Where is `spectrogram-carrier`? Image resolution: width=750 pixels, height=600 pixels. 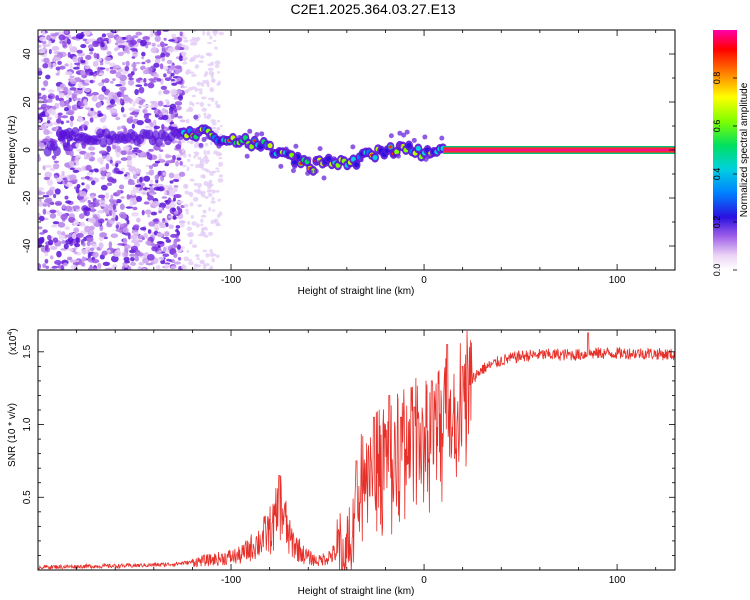 spectrogram-carrier is located at coordinates (559, 150).